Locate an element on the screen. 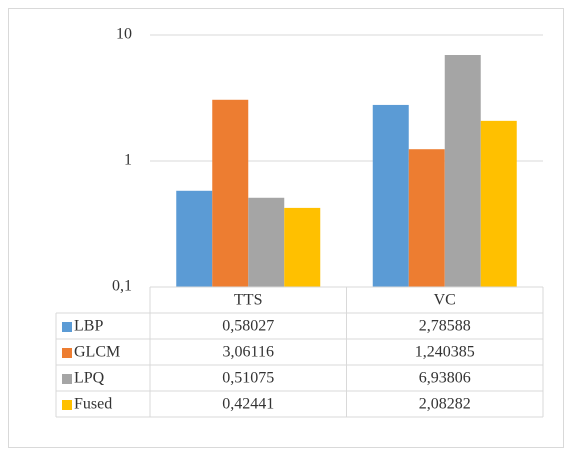 The image size is (572, 456). y-tick-label: 10 is located at coordinates (124, 34).